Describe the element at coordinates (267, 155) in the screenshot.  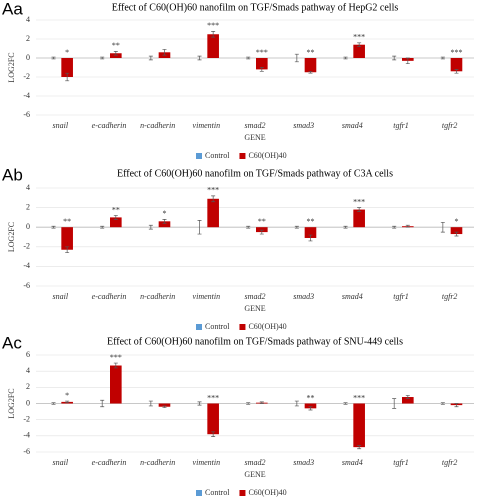
I see `legend-label: C60(OH)40` at that location.